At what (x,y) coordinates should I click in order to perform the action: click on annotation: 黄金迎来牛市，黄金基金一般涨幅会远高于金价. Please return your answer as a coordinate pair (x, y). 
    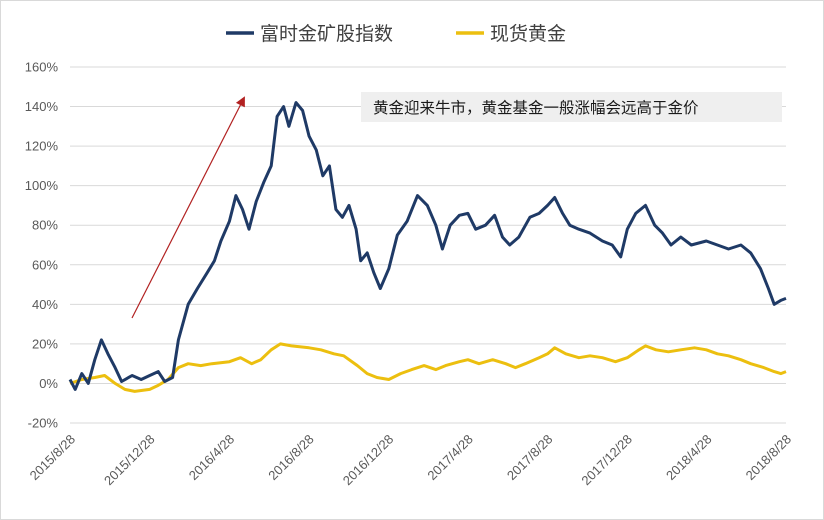
    Looking at the image, I should click on (571, 107).